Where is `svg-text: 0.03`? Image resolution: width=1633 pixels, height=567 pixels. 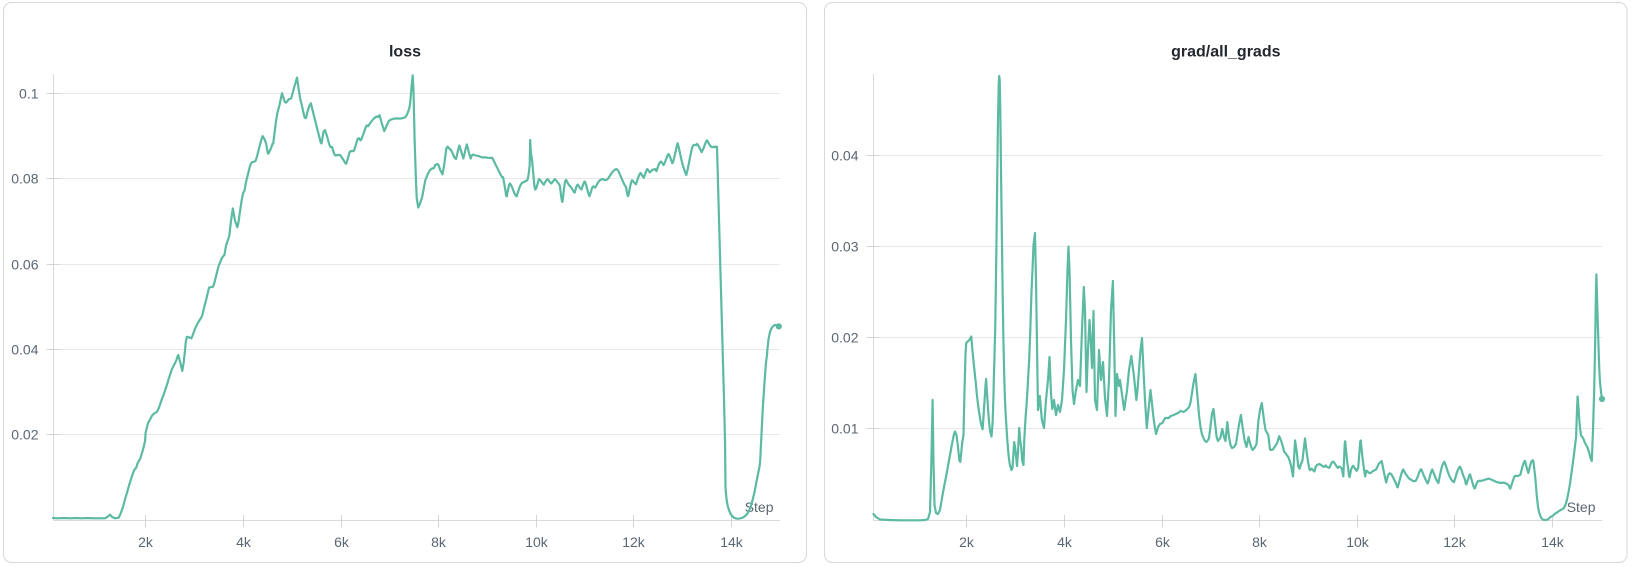
svg-text: 0.03 is located at coordinates (844, 247).